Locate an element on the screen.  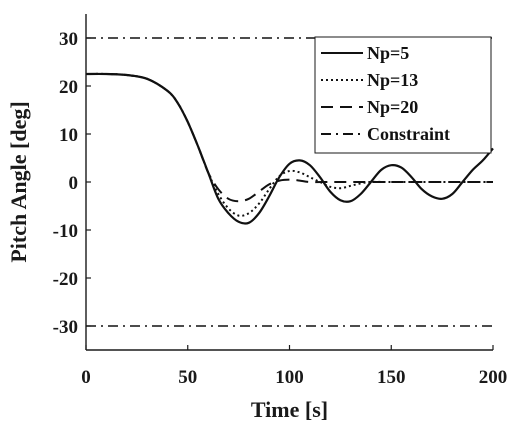
x-tick-label: 0 is located at coordinates (86, 377).